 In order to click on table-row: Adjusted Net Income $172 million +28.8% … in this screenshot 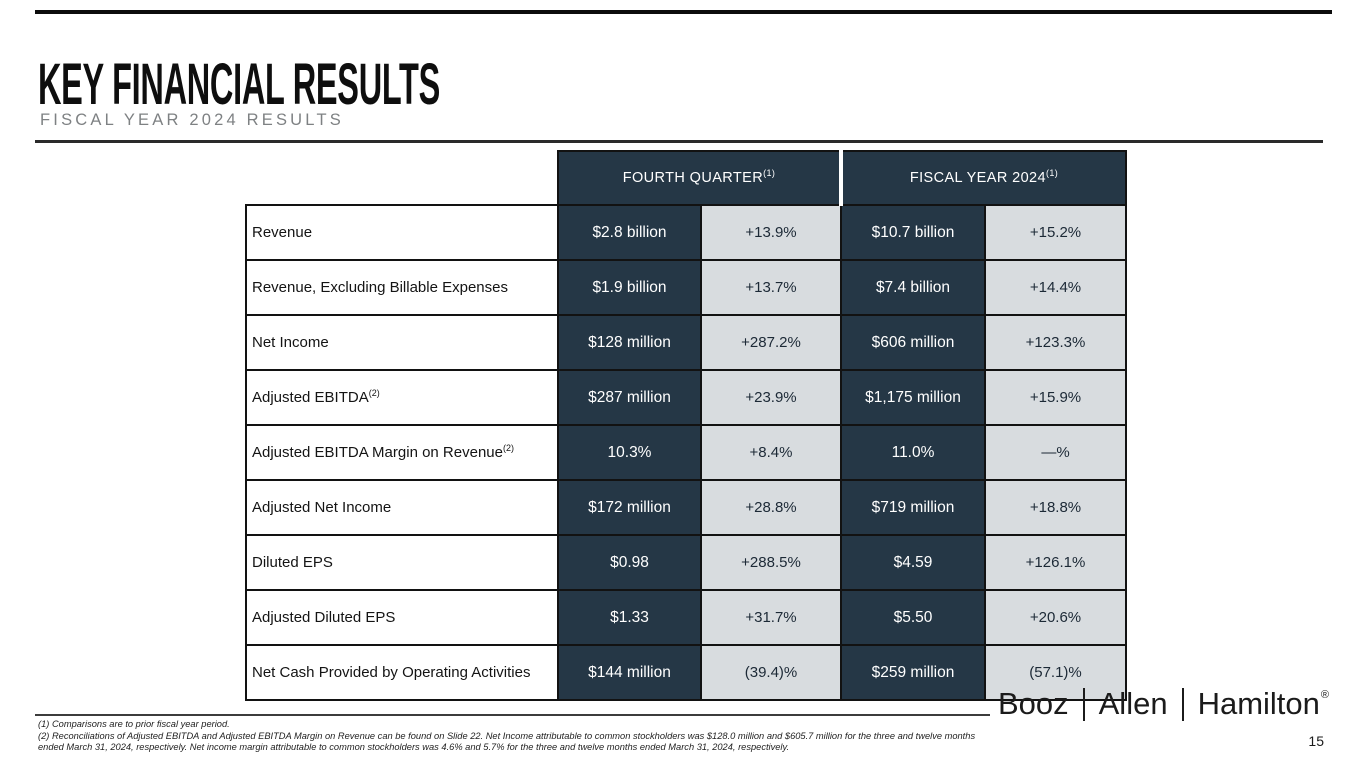, I will do `click(686, 507)`.